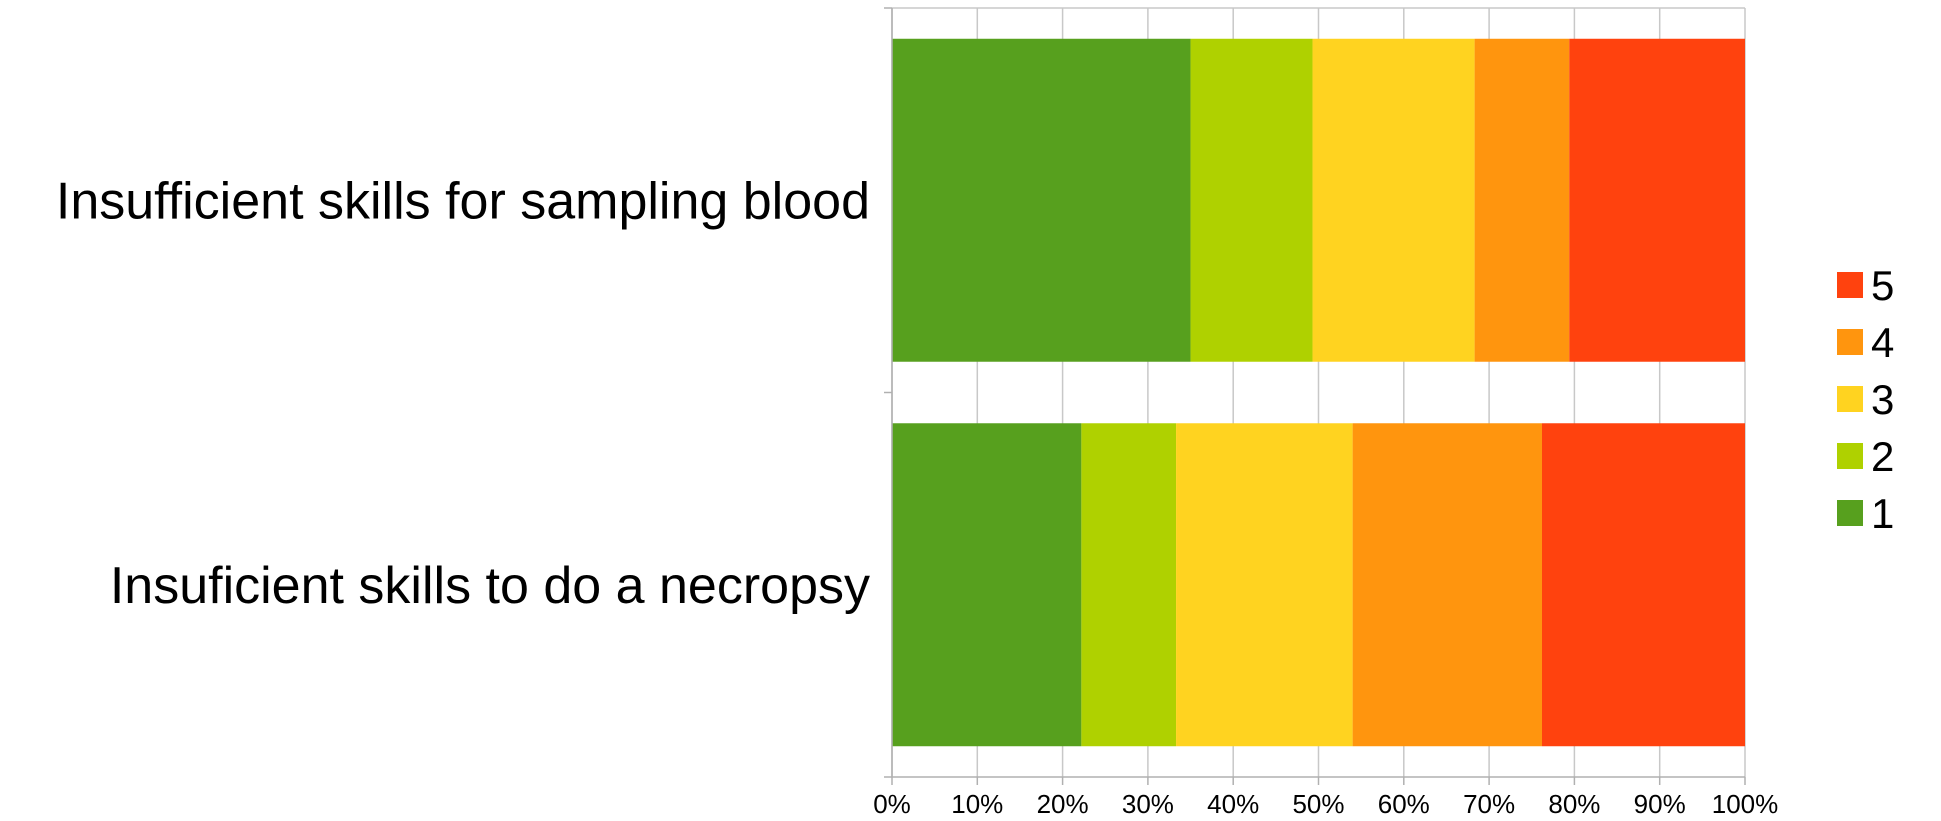 The image size is (1941, 821). What do you see at coordinates (1233, 804) in the screenshot?
I see `x-tick-label: 40%` at bounding box center [1233, 804].